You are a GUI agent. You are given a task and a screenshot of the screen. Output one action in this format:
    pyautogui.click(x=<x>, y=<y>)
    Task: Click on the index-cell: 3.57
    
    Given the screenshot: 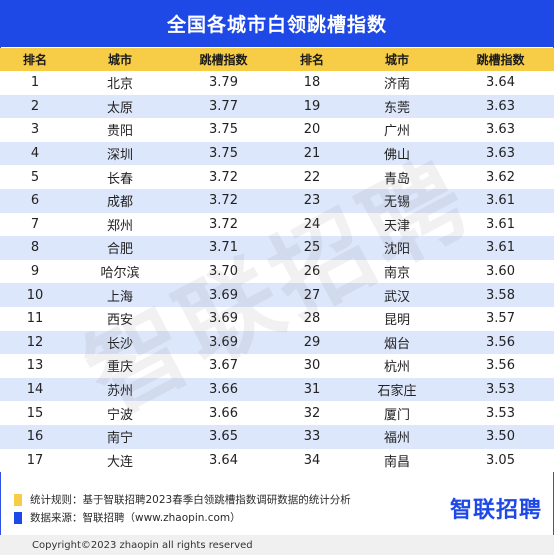 What is the action you would take?
    pyautogui.click(x=500, y=318)
    